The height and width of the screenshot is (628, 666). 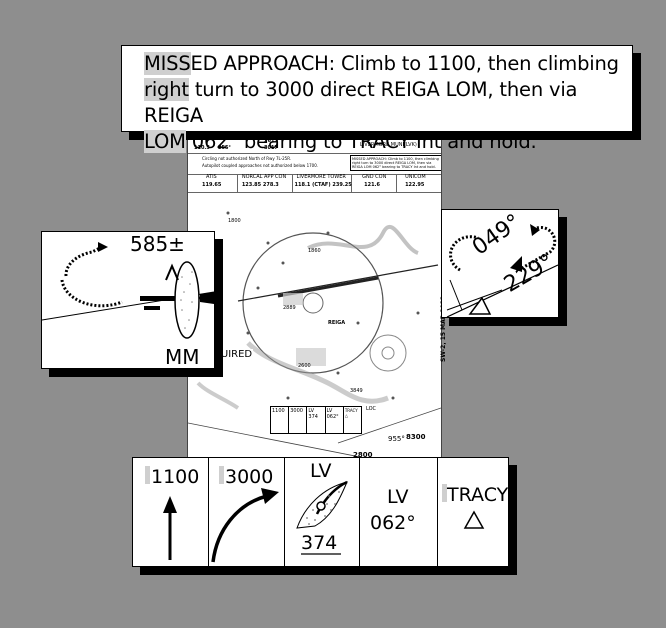 I want to click on required-fragment: QUIRED, so click(x=233, y=356).